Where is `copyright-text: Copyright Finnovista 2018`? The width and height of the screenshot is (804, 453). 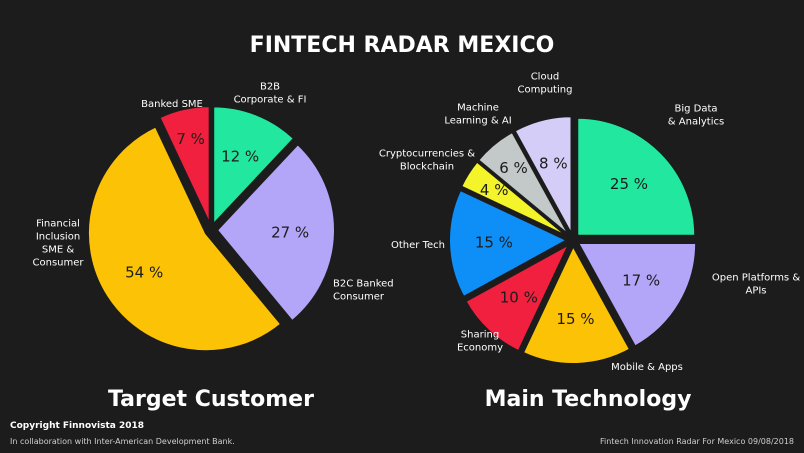 copyright-text: Copyright Finnovista 2018 is located at coordinates (77, 426).